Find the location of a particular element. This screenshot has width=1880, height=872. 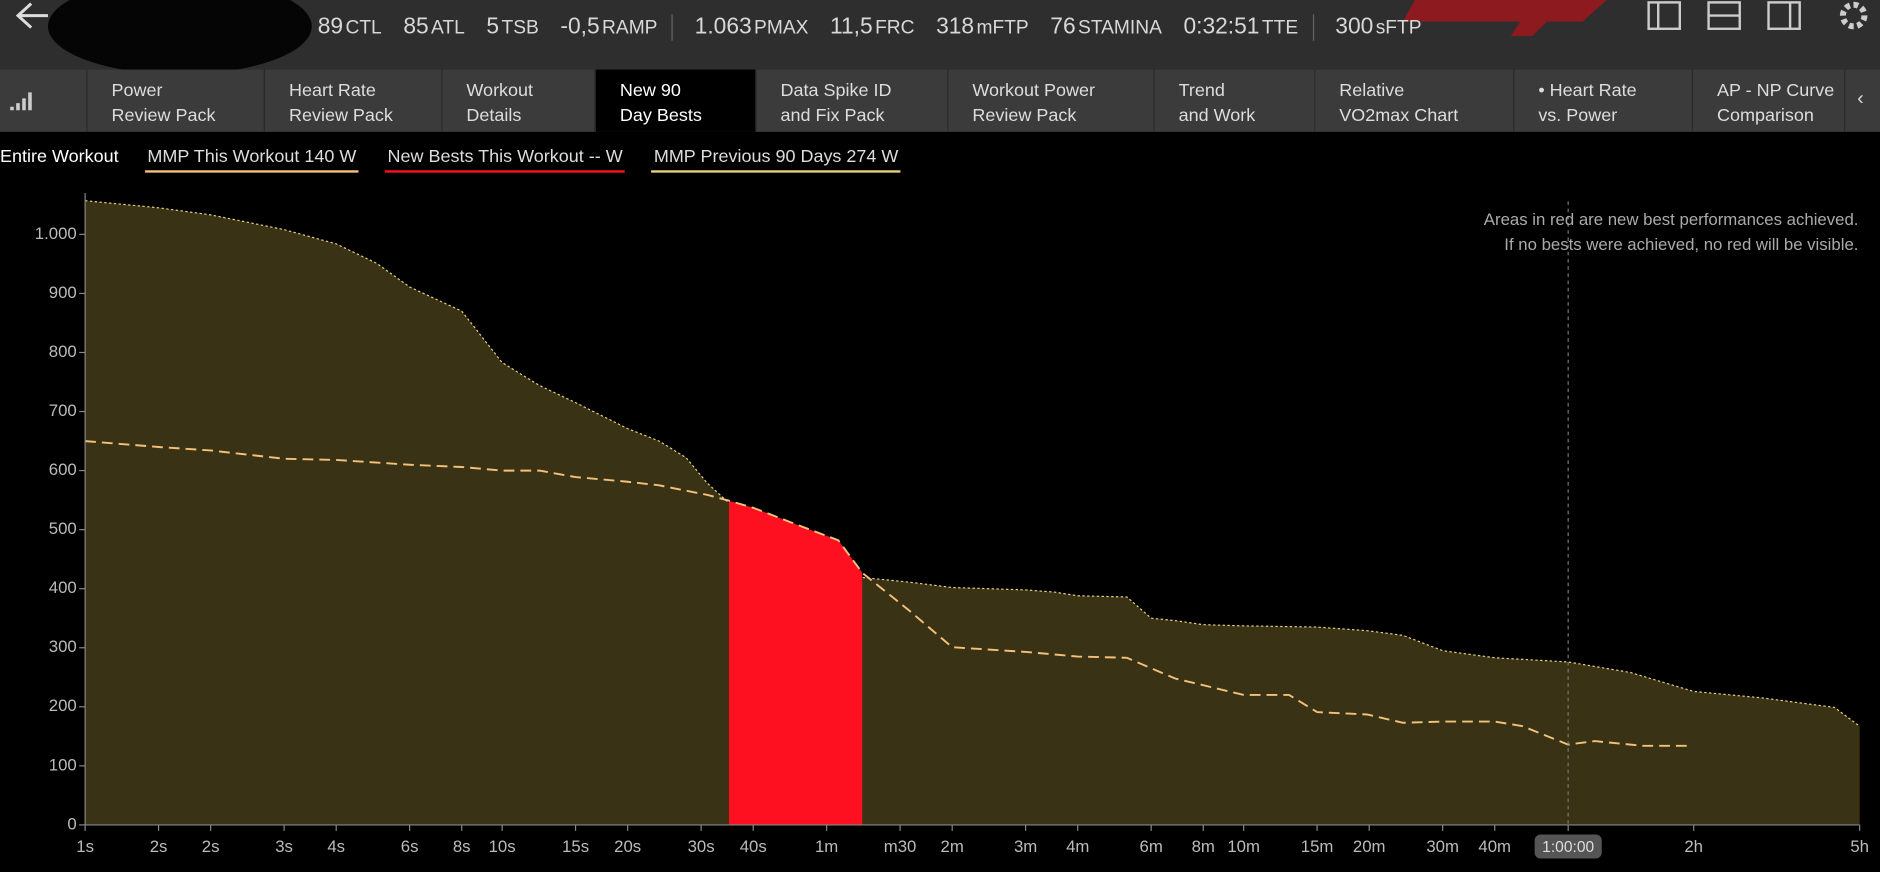

metric: 0:32:51 TTE is located at coordinates (1248, 27).